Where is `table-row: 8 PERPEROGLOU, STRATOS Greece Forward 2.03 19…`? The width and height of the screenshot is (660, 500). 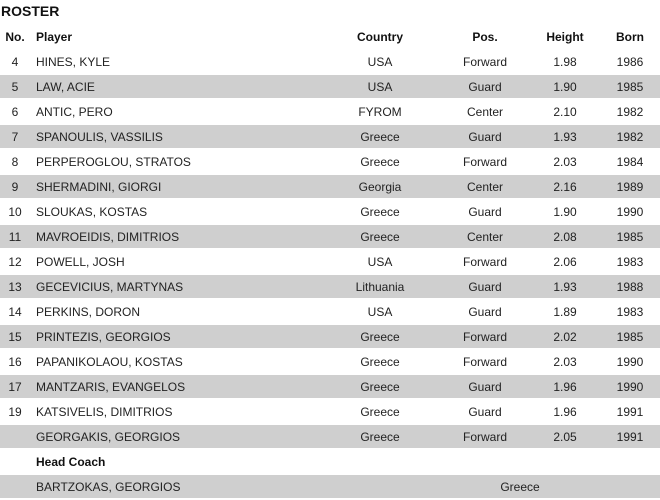 table-row: 8 PERPEROGLOU, STRATOS Greece Forward 2.03 19… is located at coordinates (330, 162).